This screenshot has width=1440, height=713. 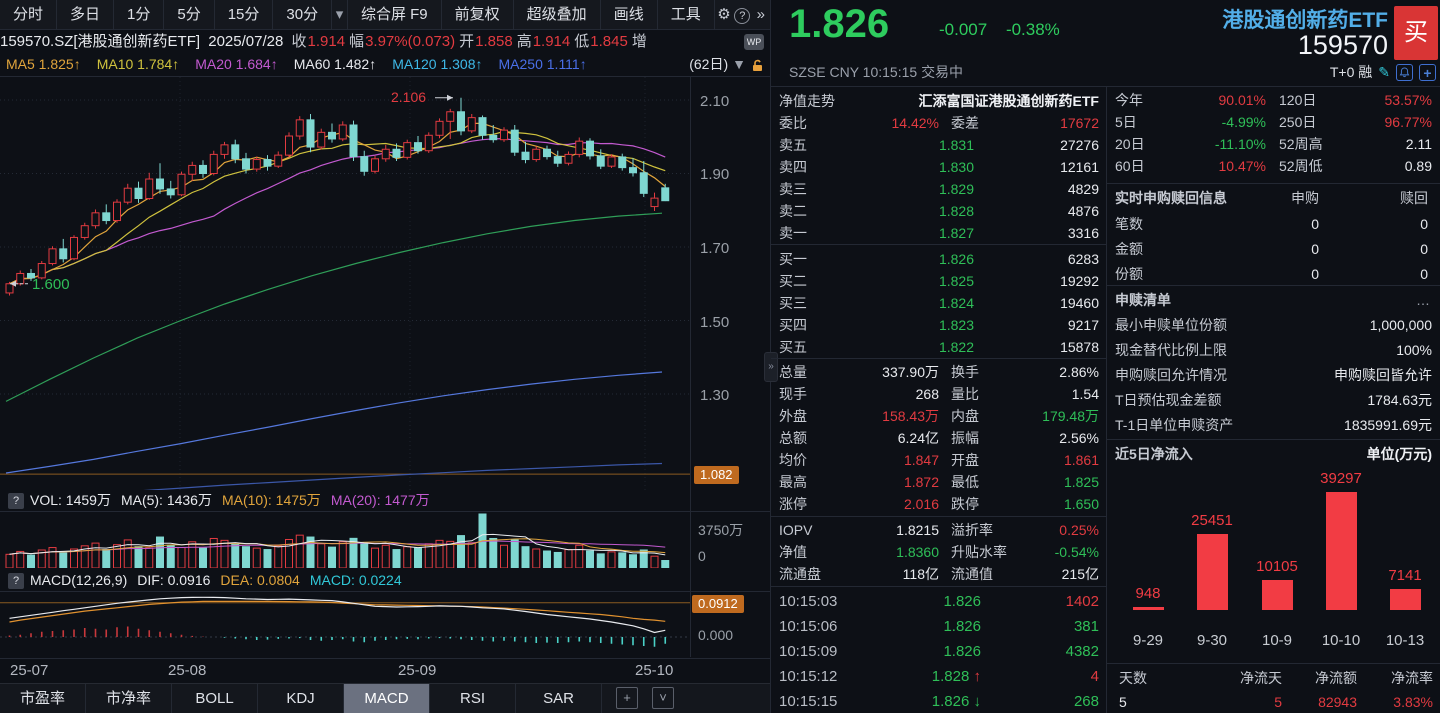 What do you see at coordinates (975, 701) in the screenshot?
I see `tick-direction-icon: ↓` at bounding box center [975, 701].